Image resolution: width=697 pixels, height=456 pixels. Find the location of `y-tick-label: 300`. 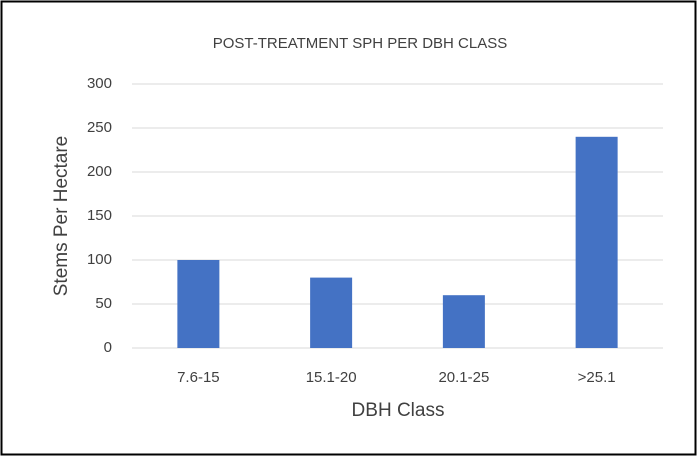

y-tick-label: 300 is located at coordinates (99, 83).